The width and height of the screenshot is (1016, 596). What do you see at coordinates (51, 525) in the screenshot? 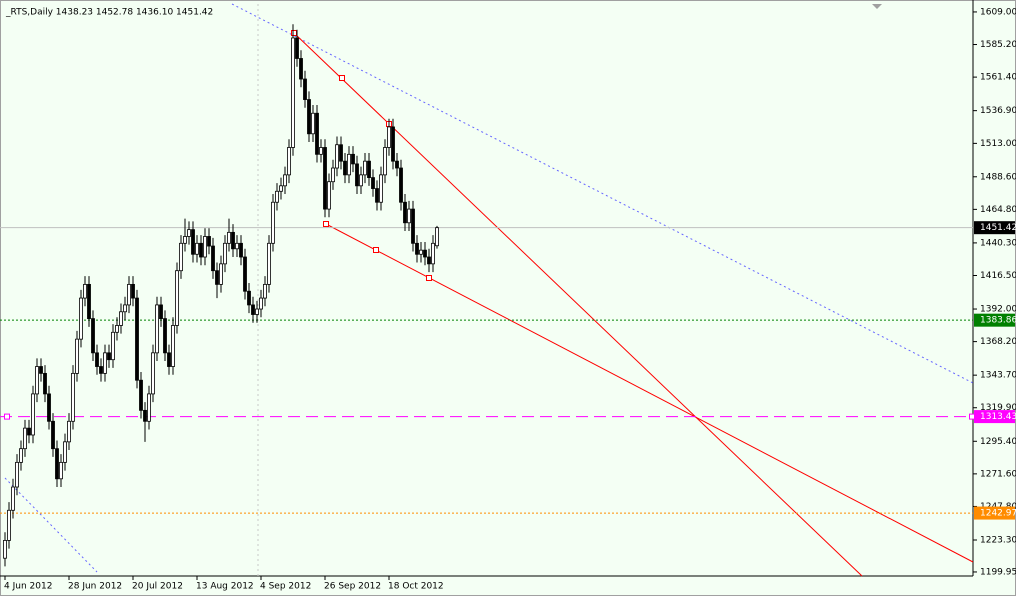
I see `trend-line` at bounding box center [51, 525].